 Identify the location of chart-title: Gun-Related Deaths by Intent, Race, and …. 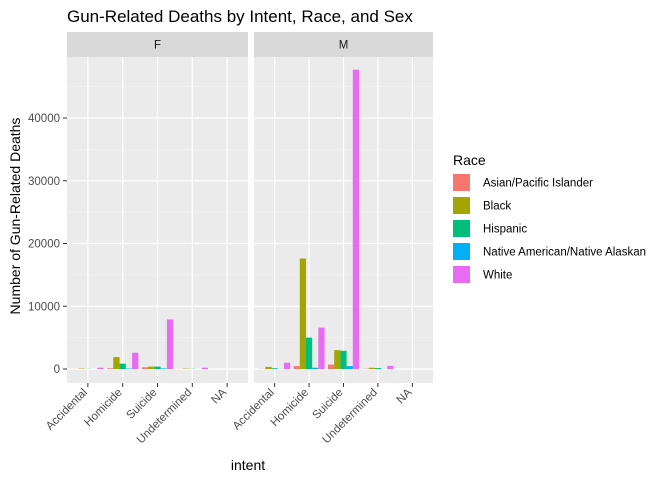
(240, 16).